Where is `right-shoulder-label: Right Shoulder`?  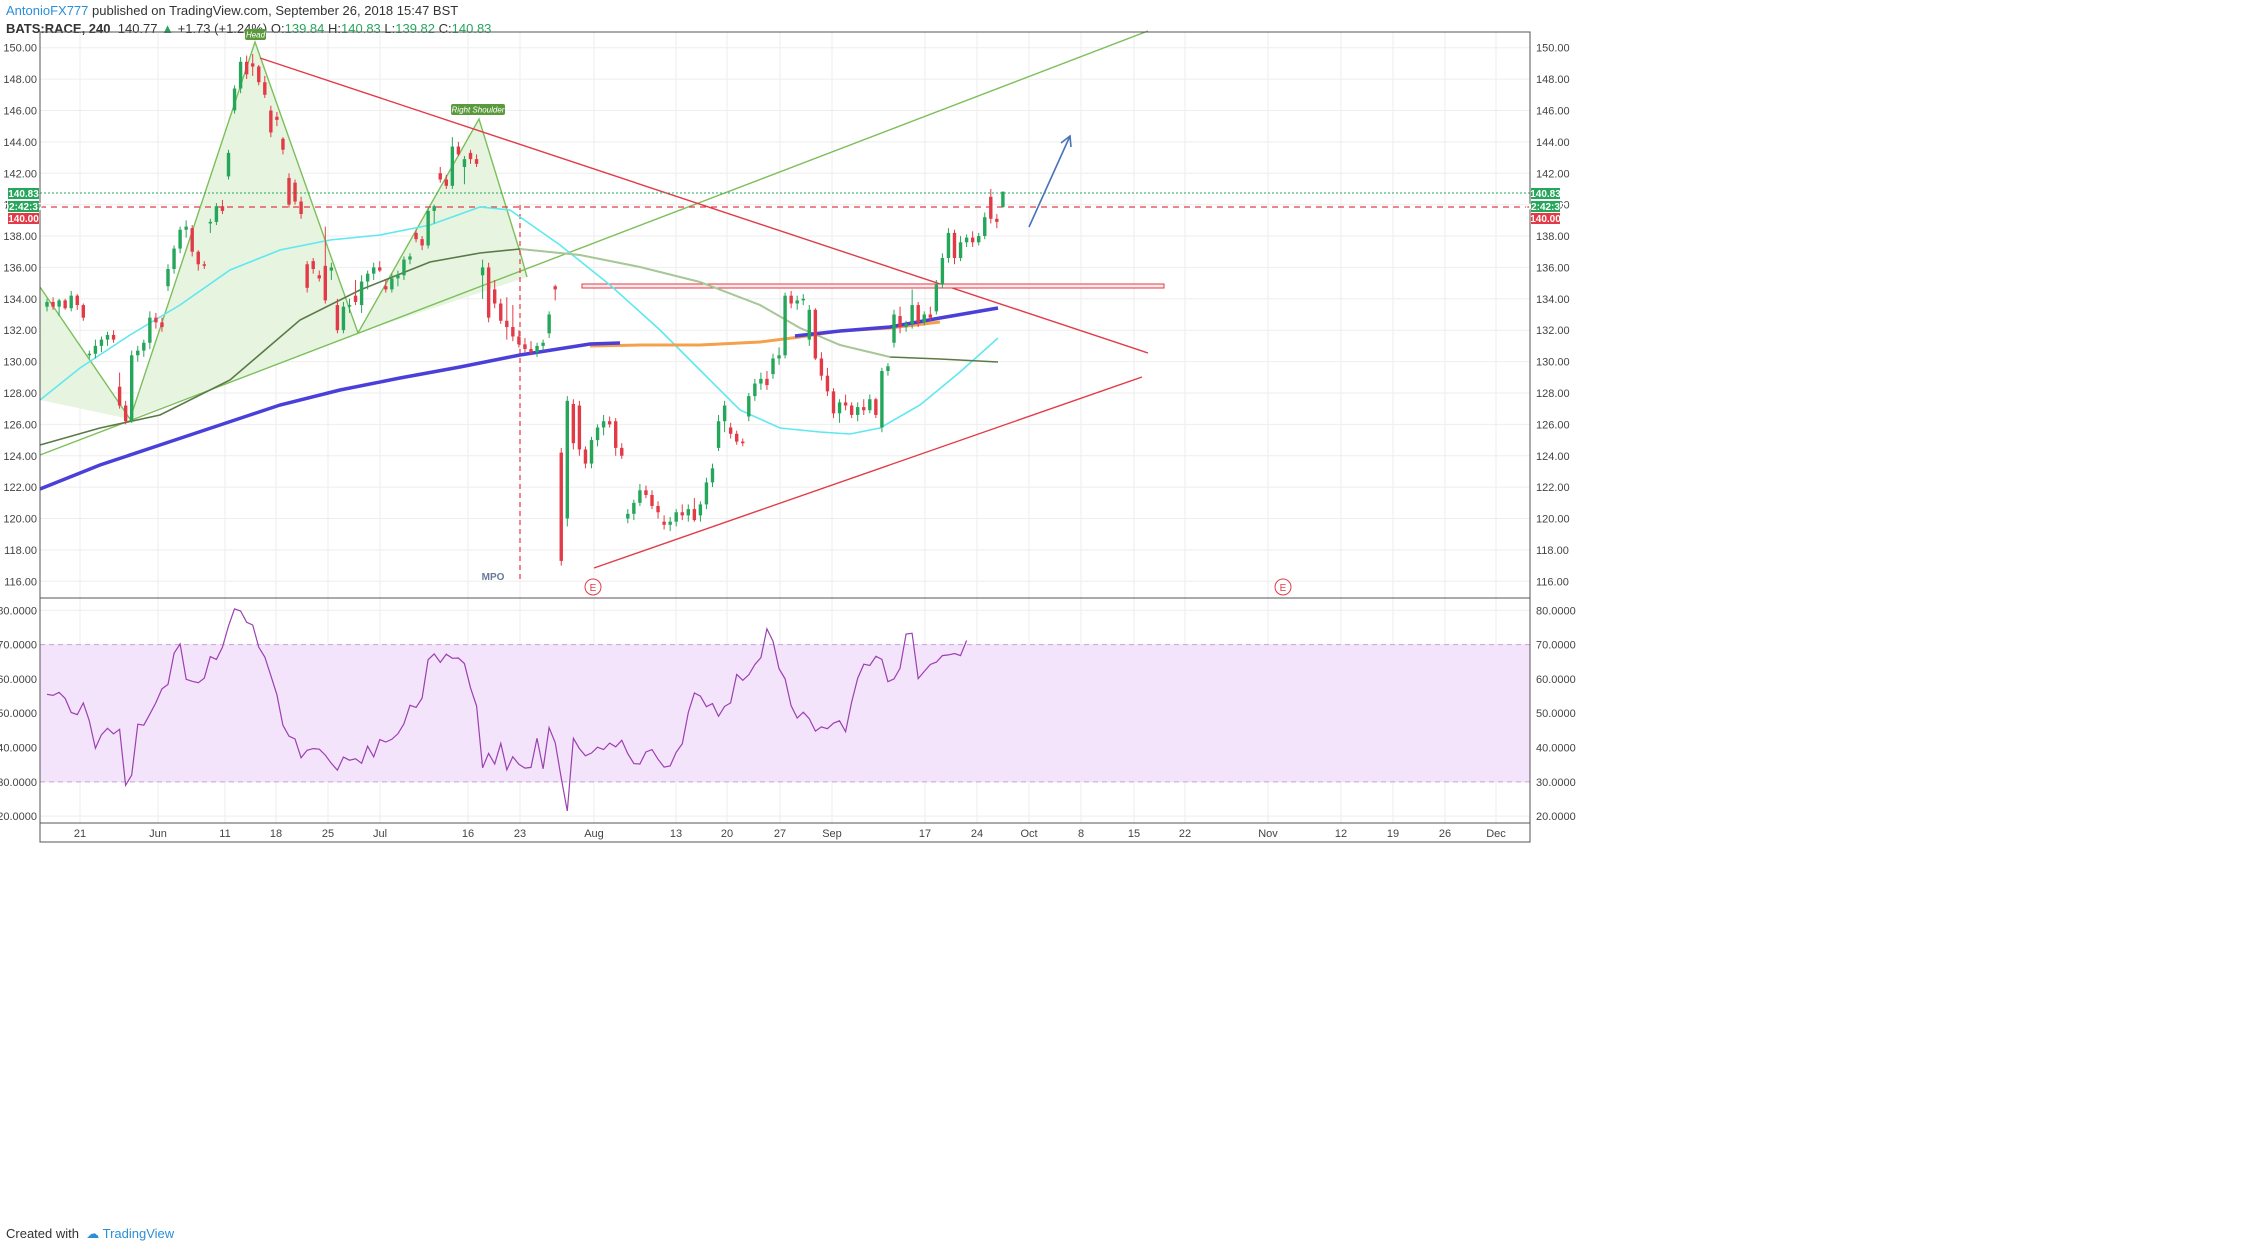
right-shoulder-label: Right Shoulder is located at coordinates (478, 109).